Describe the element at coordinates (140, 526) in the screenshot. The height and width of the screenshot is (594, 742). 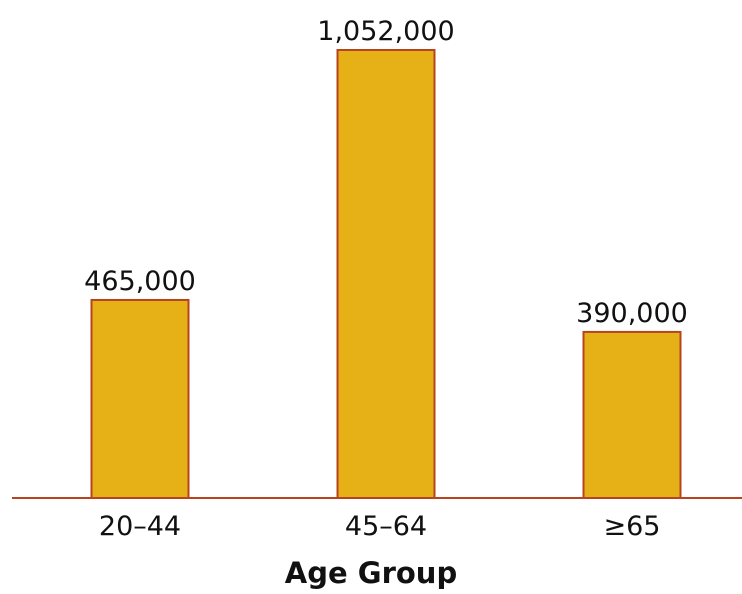
I see `x-tick-label-1: 20–44` at that location.